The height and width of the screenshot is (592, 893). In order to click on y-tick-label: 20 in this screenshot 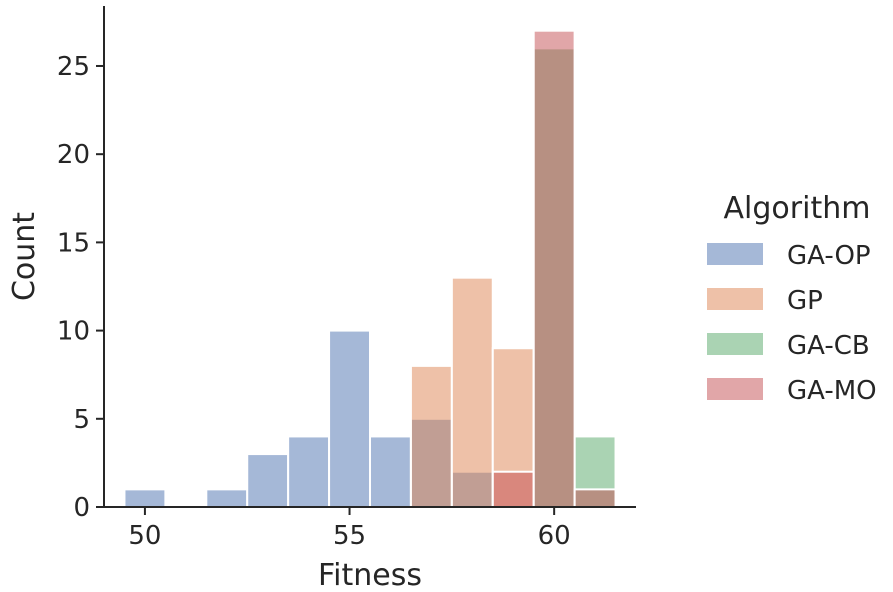, I will do `click(73, 155)`.